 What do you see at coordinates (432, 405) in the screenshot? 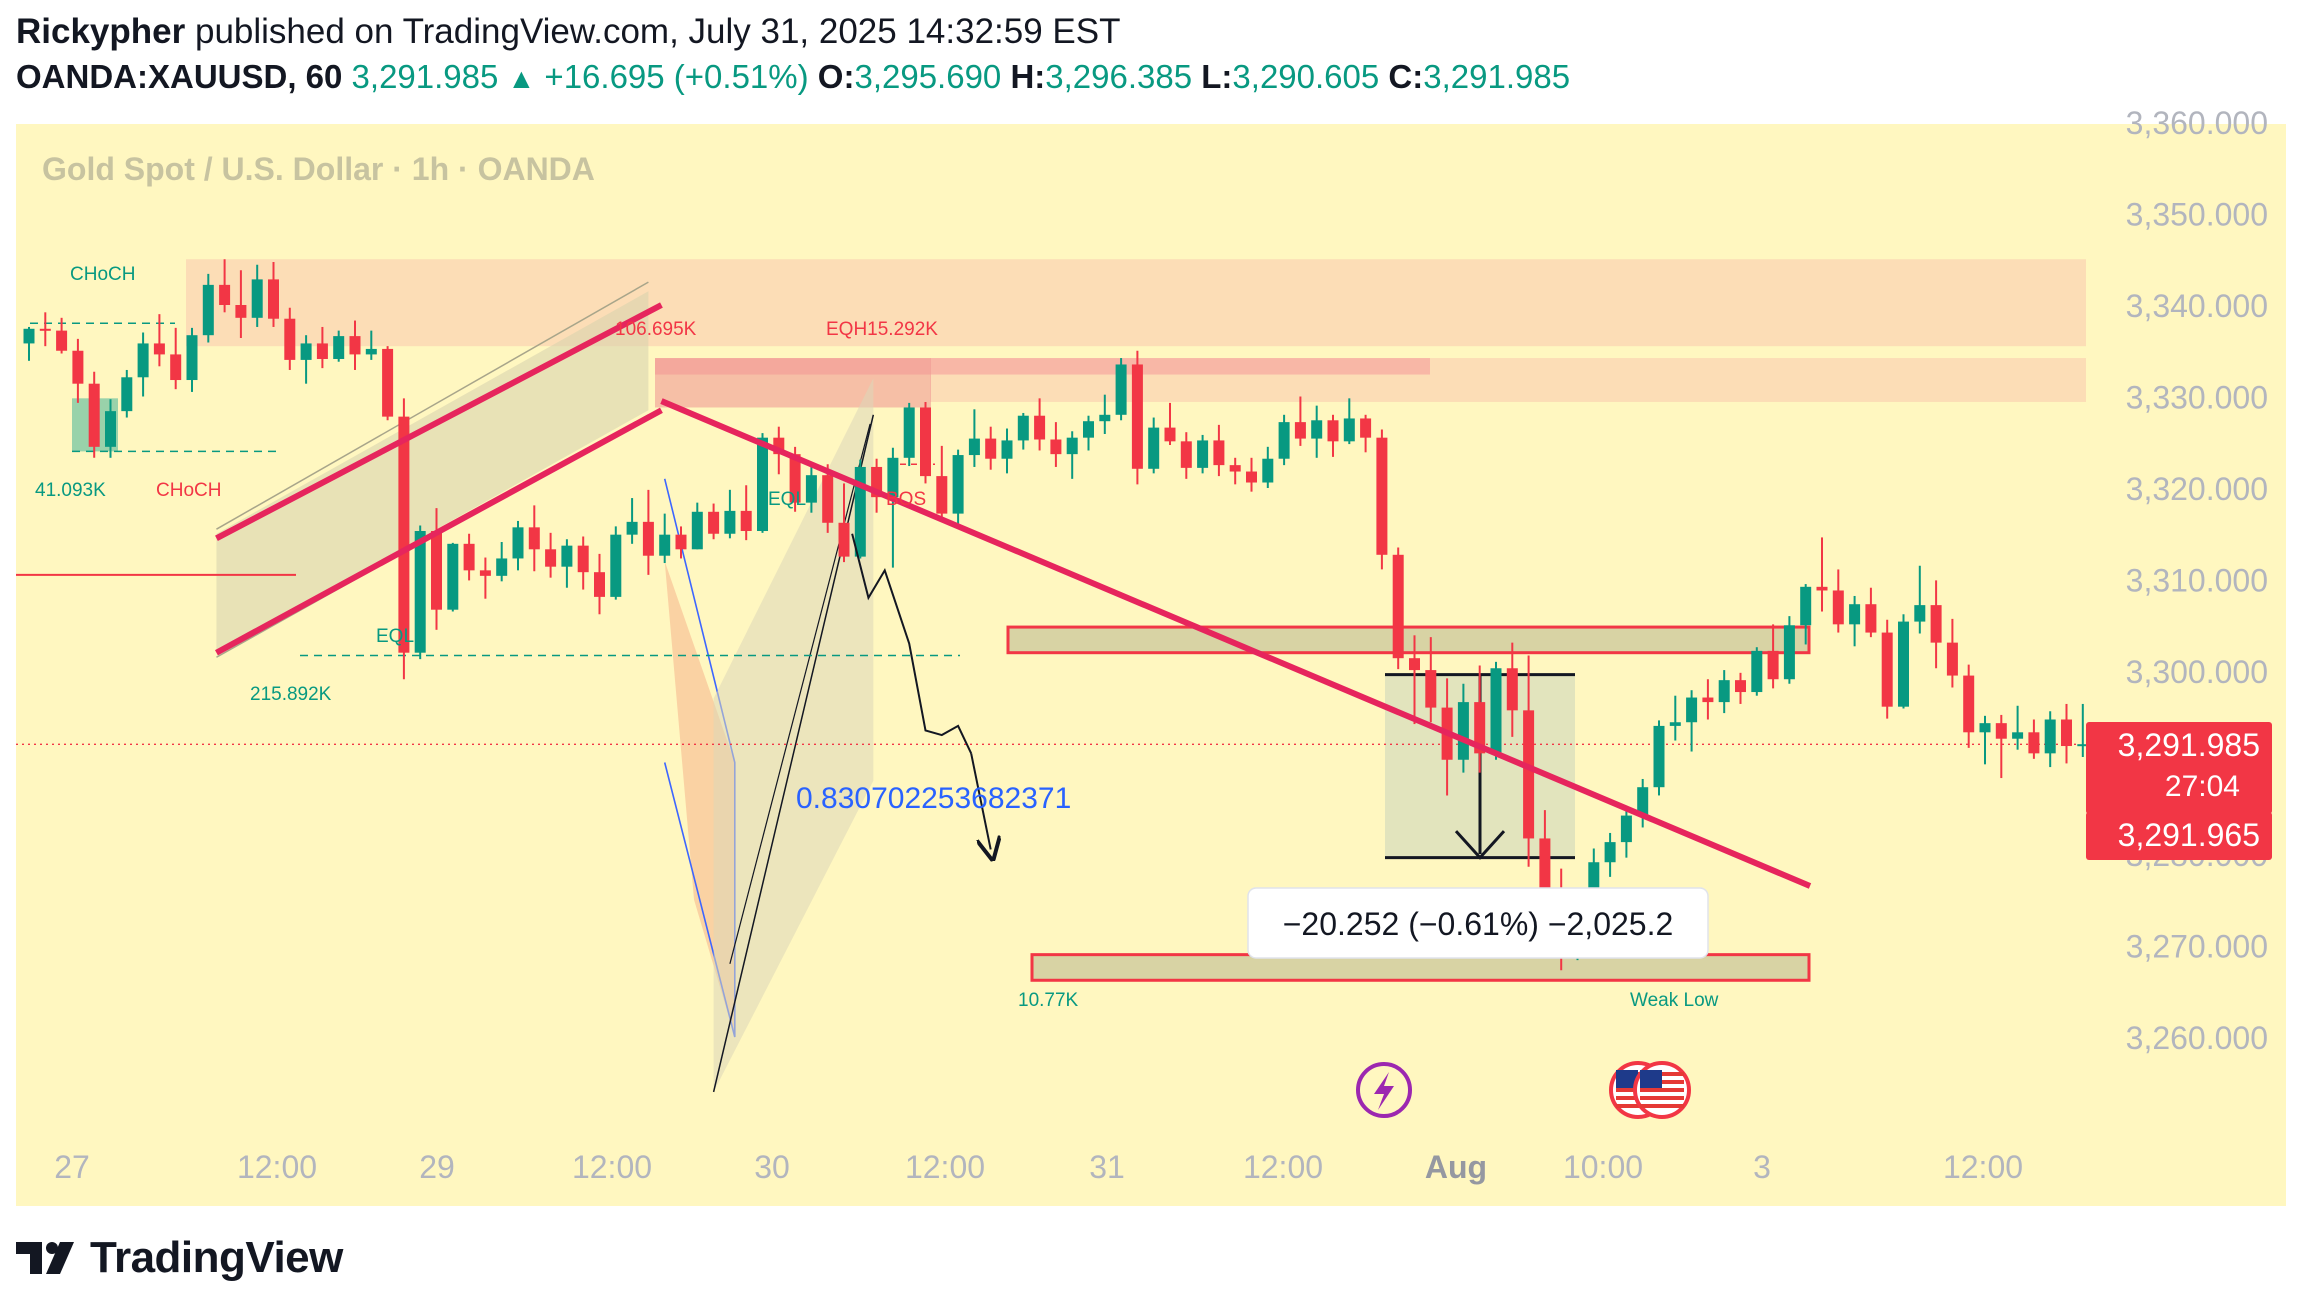
I see `channel-outer-top` at bounding box center [432, 405].